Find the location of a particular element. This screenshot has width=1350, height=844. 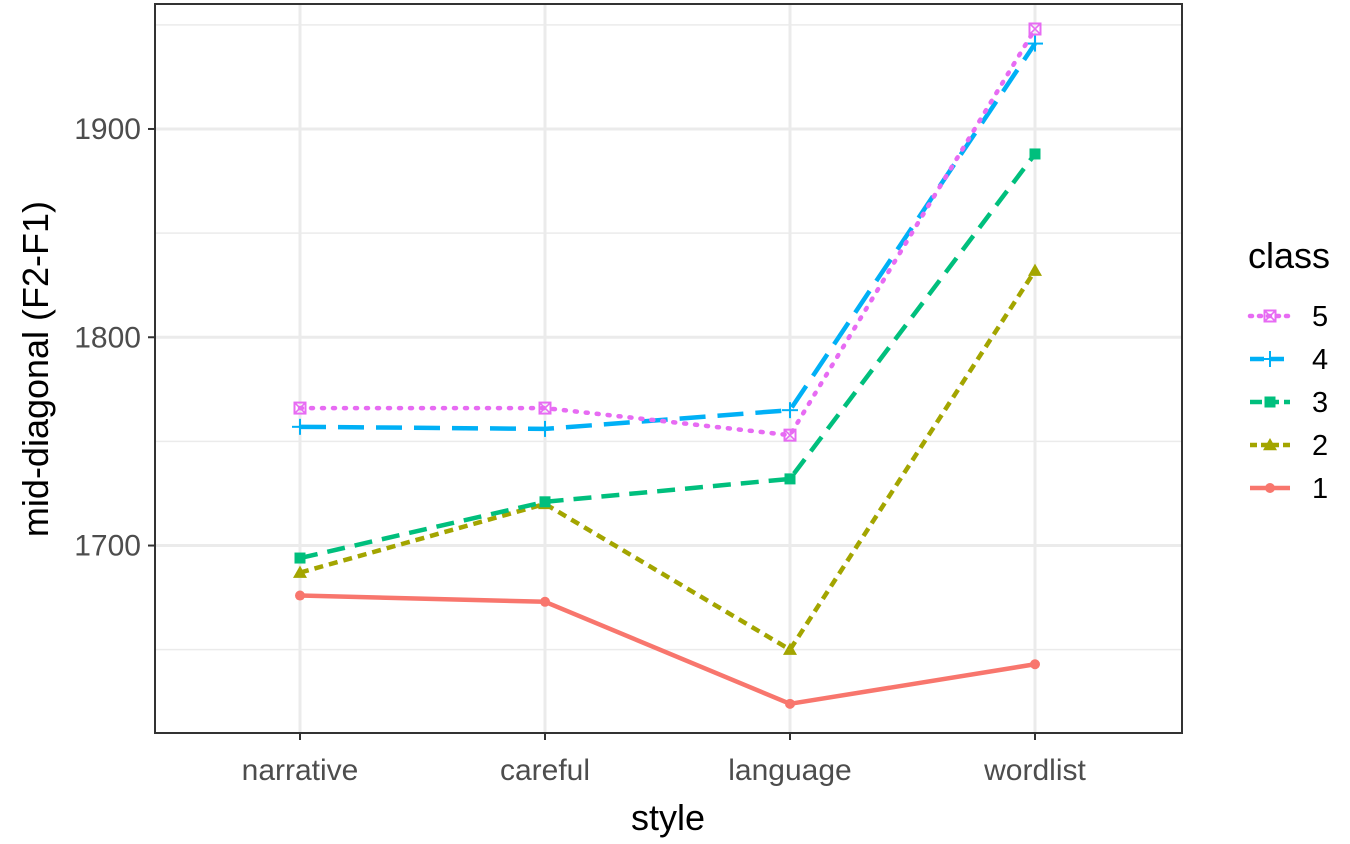

legend-label: 3 is located at coordinates (1320, 403).